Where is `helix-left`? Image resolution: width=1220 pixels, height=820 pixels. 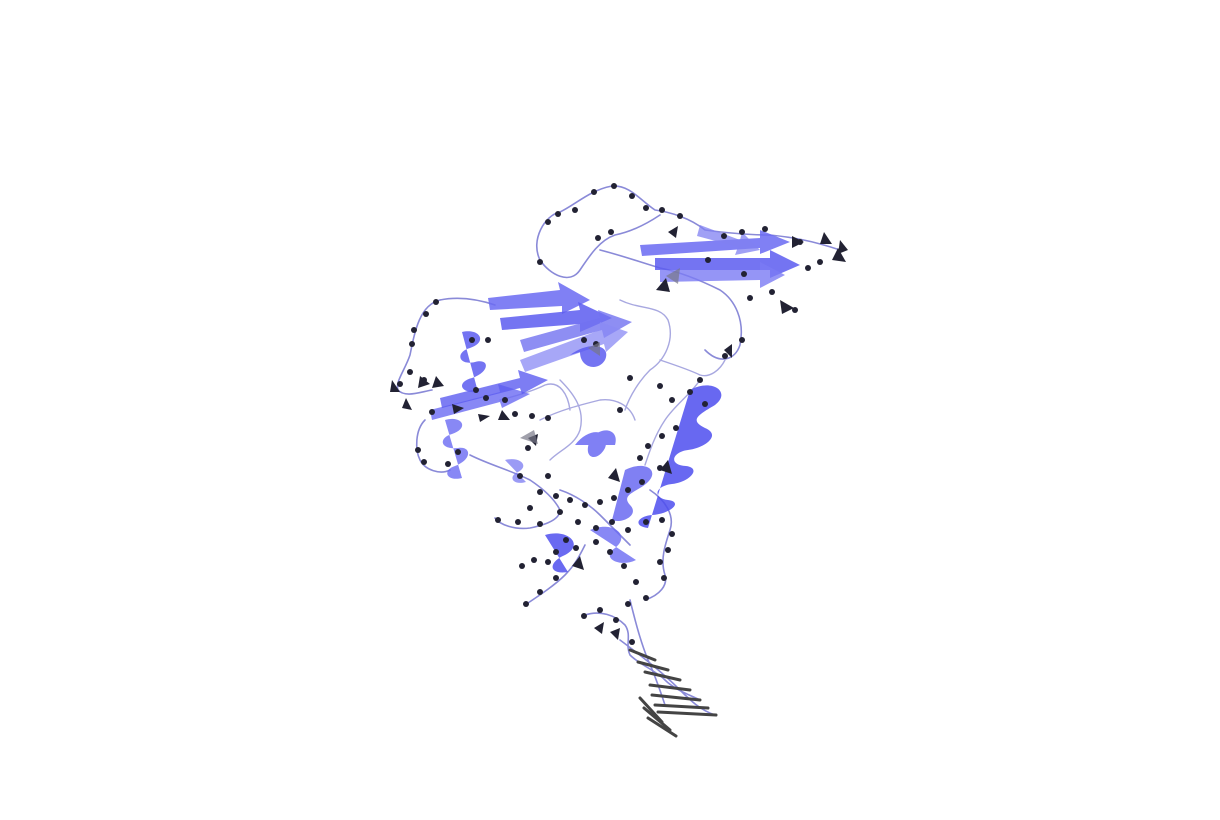 helix-left is located at coordinates (464, 405).